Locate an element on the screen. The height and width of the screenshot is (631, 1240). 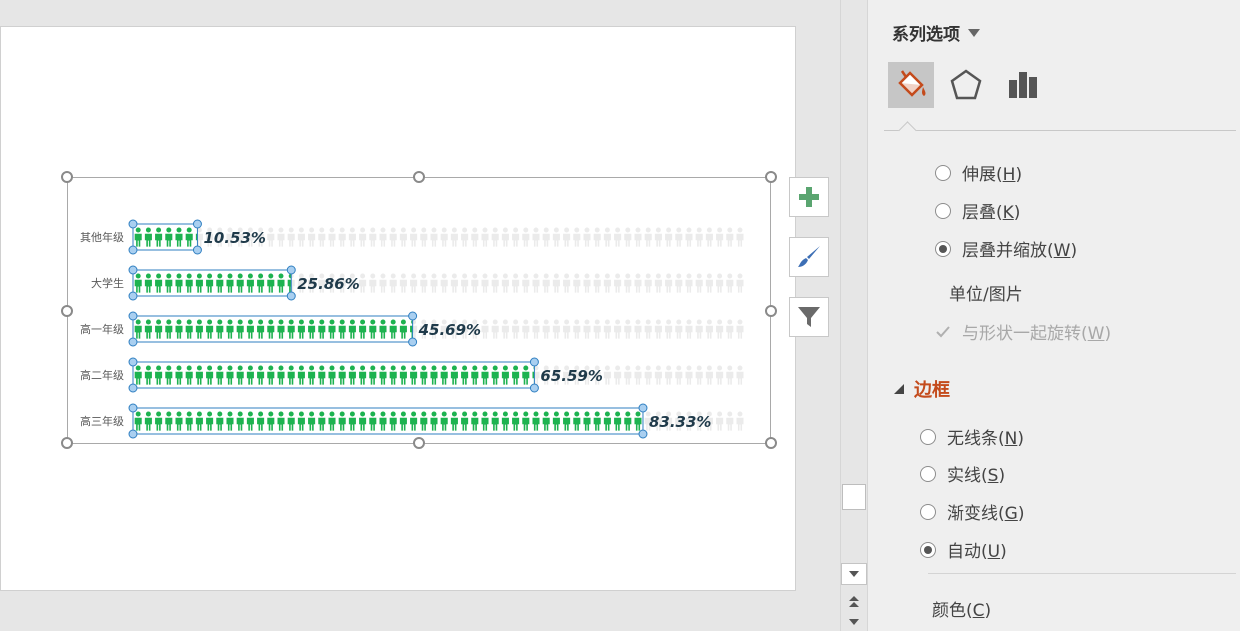
next-slide-button is located at coordinates (854, 621).